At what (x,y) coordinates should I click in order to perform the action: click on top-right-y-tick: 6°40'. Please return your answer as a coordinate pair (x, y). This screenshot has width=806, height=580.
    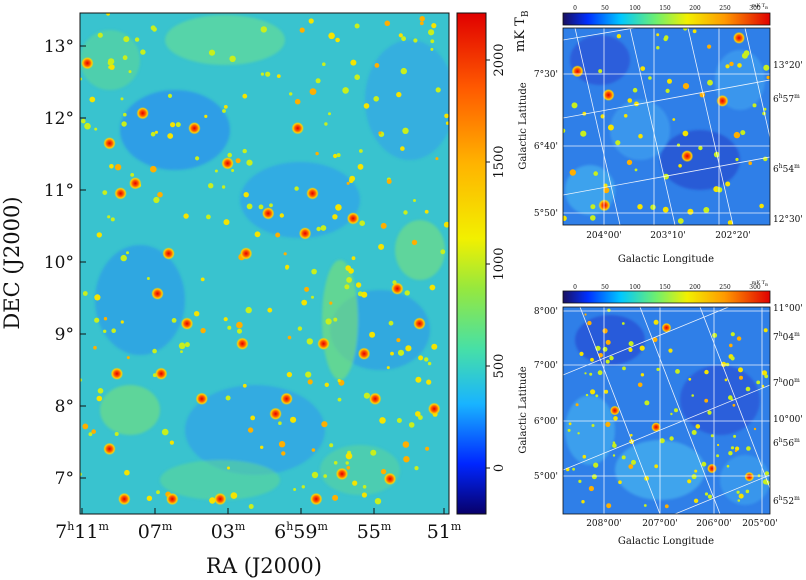
    Looking at the image, I should click on (546, 147).